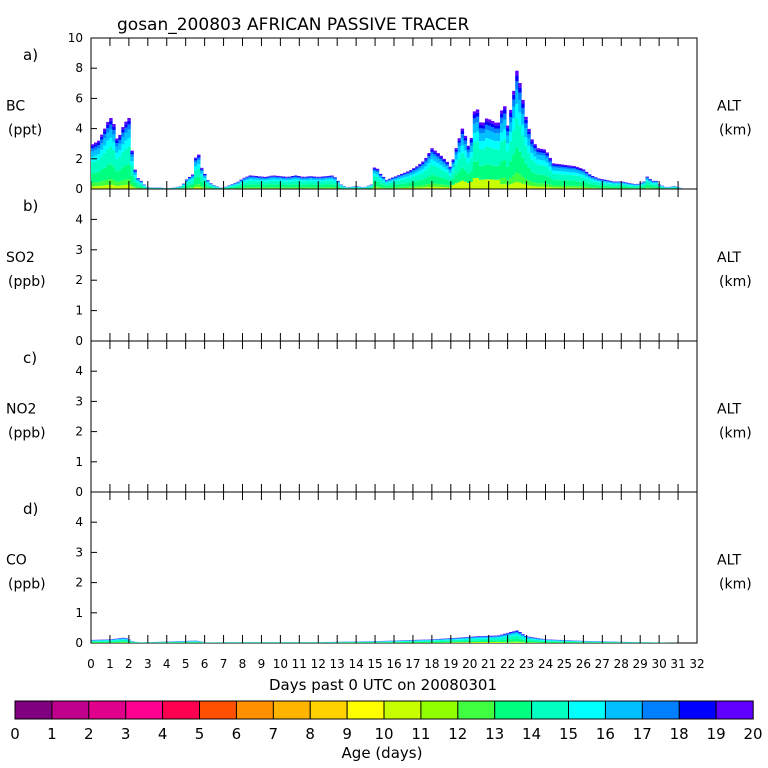 The height and width of the screenshot is (768, 768). What do you see at coordinates (658, 664) in the screenshot?
I see `x-tick-label: 30` at bounding box center [658, 664].